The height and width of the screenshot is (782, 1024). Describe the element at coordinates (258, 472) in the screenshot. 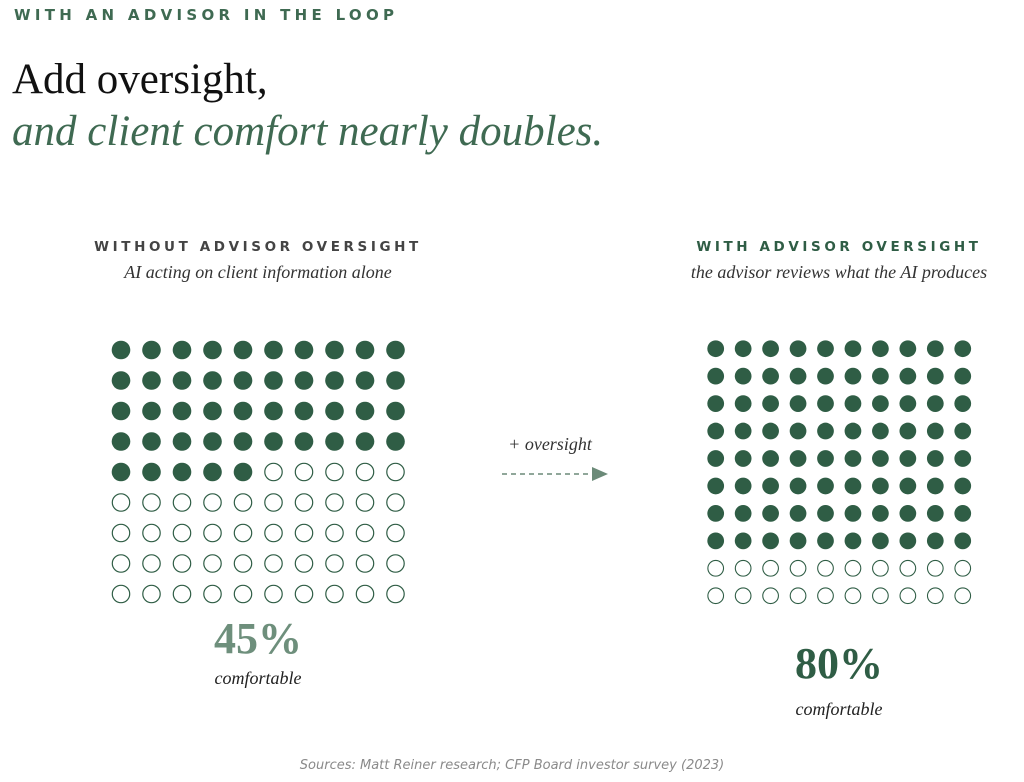

I see `left-waffle-chart` at that location.